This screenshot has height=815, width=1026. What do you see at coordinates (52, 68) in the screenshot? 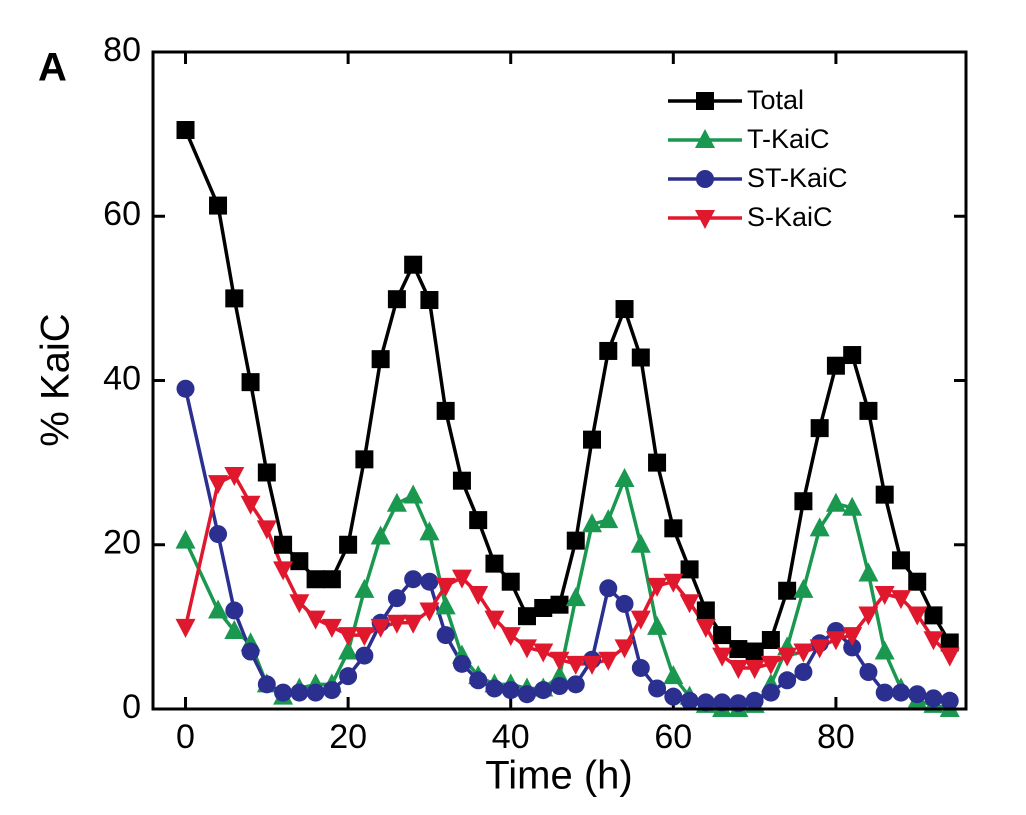
I see `panel-label: A` at bounding box center [52, 68].